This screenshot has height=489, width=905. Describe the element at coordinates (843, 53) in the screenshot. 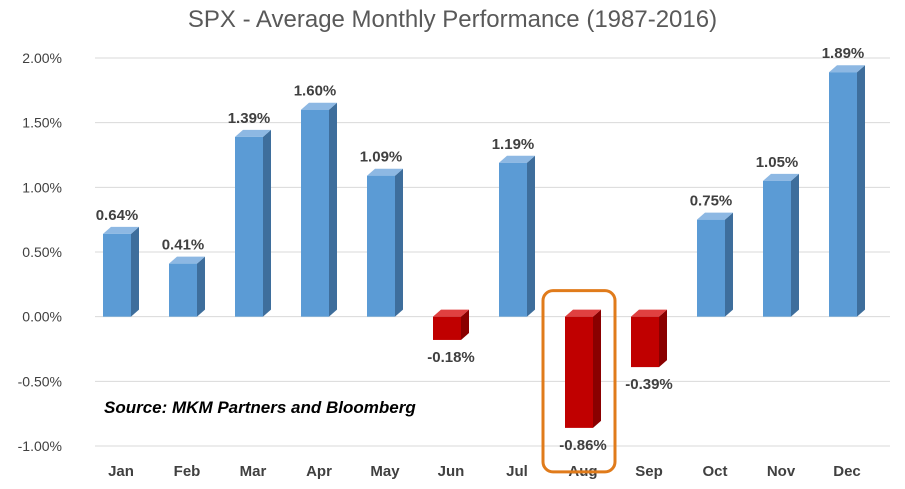

I see `data-label: 1.89%` at that location.